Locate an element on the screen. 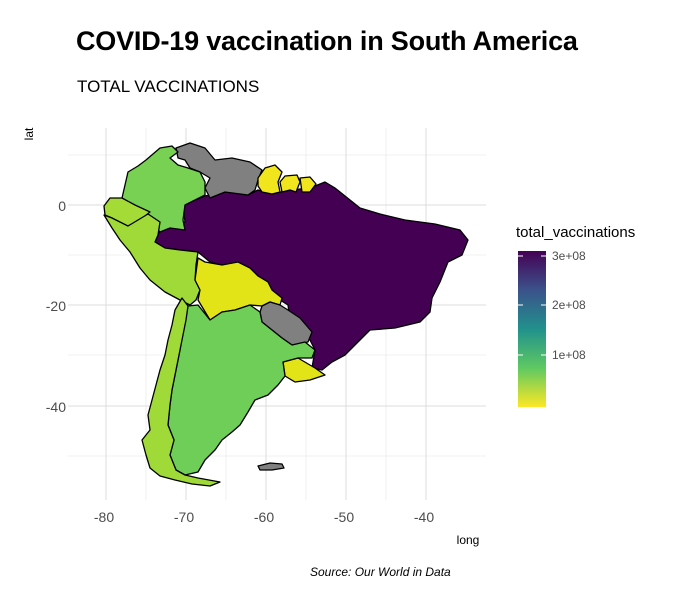 The width and height of the screenshot is (683, 609). source-caption: Source: Our World in Data is located at coordinates (380, 572).